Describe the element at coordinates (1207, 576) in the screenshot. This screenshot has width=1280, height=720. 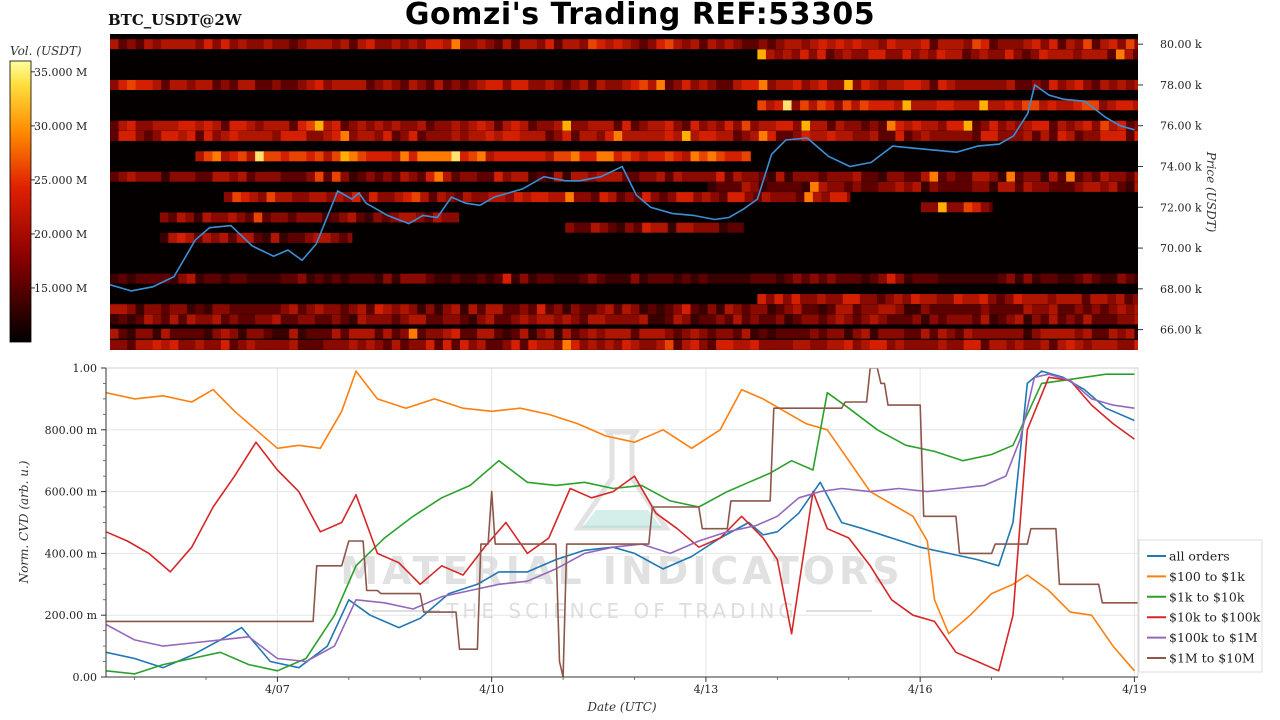
I see `legend-entry: $100 to $1k` at that location.